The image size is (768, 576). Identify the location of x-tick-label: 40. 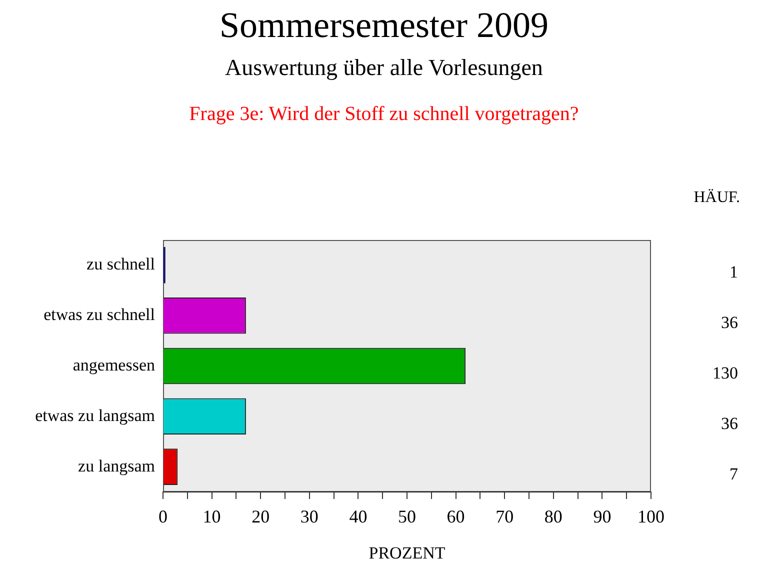
(358, 516).